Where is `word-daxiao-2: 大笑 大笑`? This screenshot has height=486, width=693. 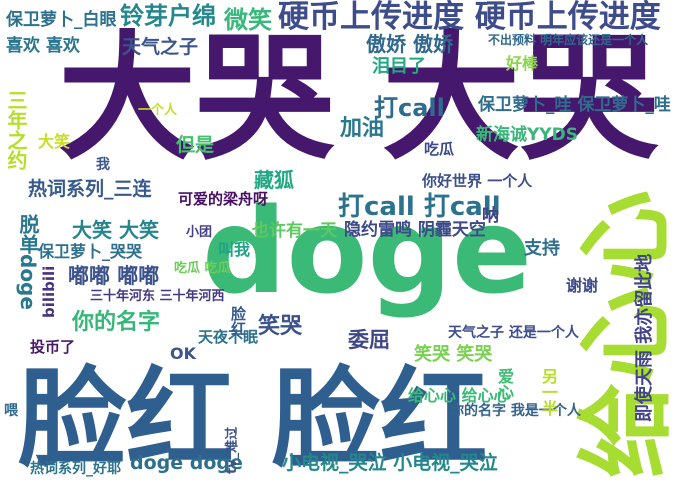
word-daxiao-2: 大笑 大笑 is located at coordinates (115, 230).